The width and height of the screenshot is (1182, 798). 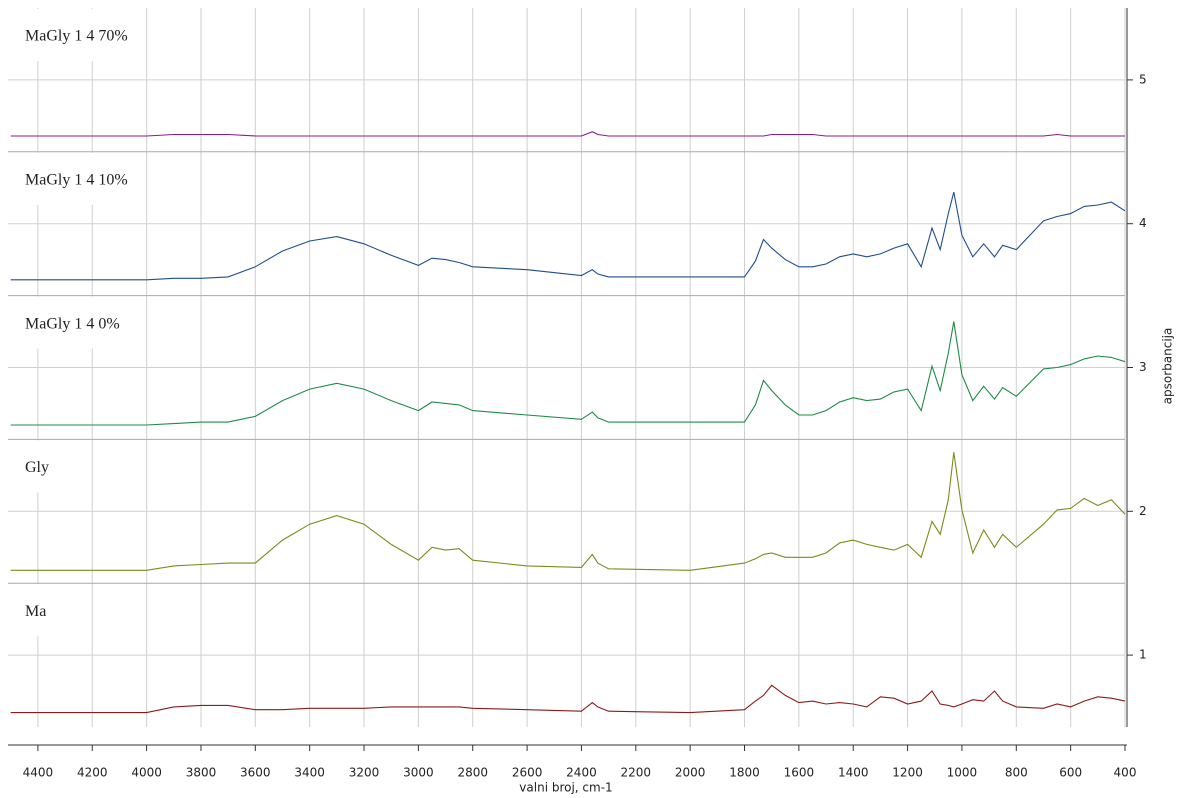 I want to click on x-tick-label: 1400, so click(x=853, y=773).